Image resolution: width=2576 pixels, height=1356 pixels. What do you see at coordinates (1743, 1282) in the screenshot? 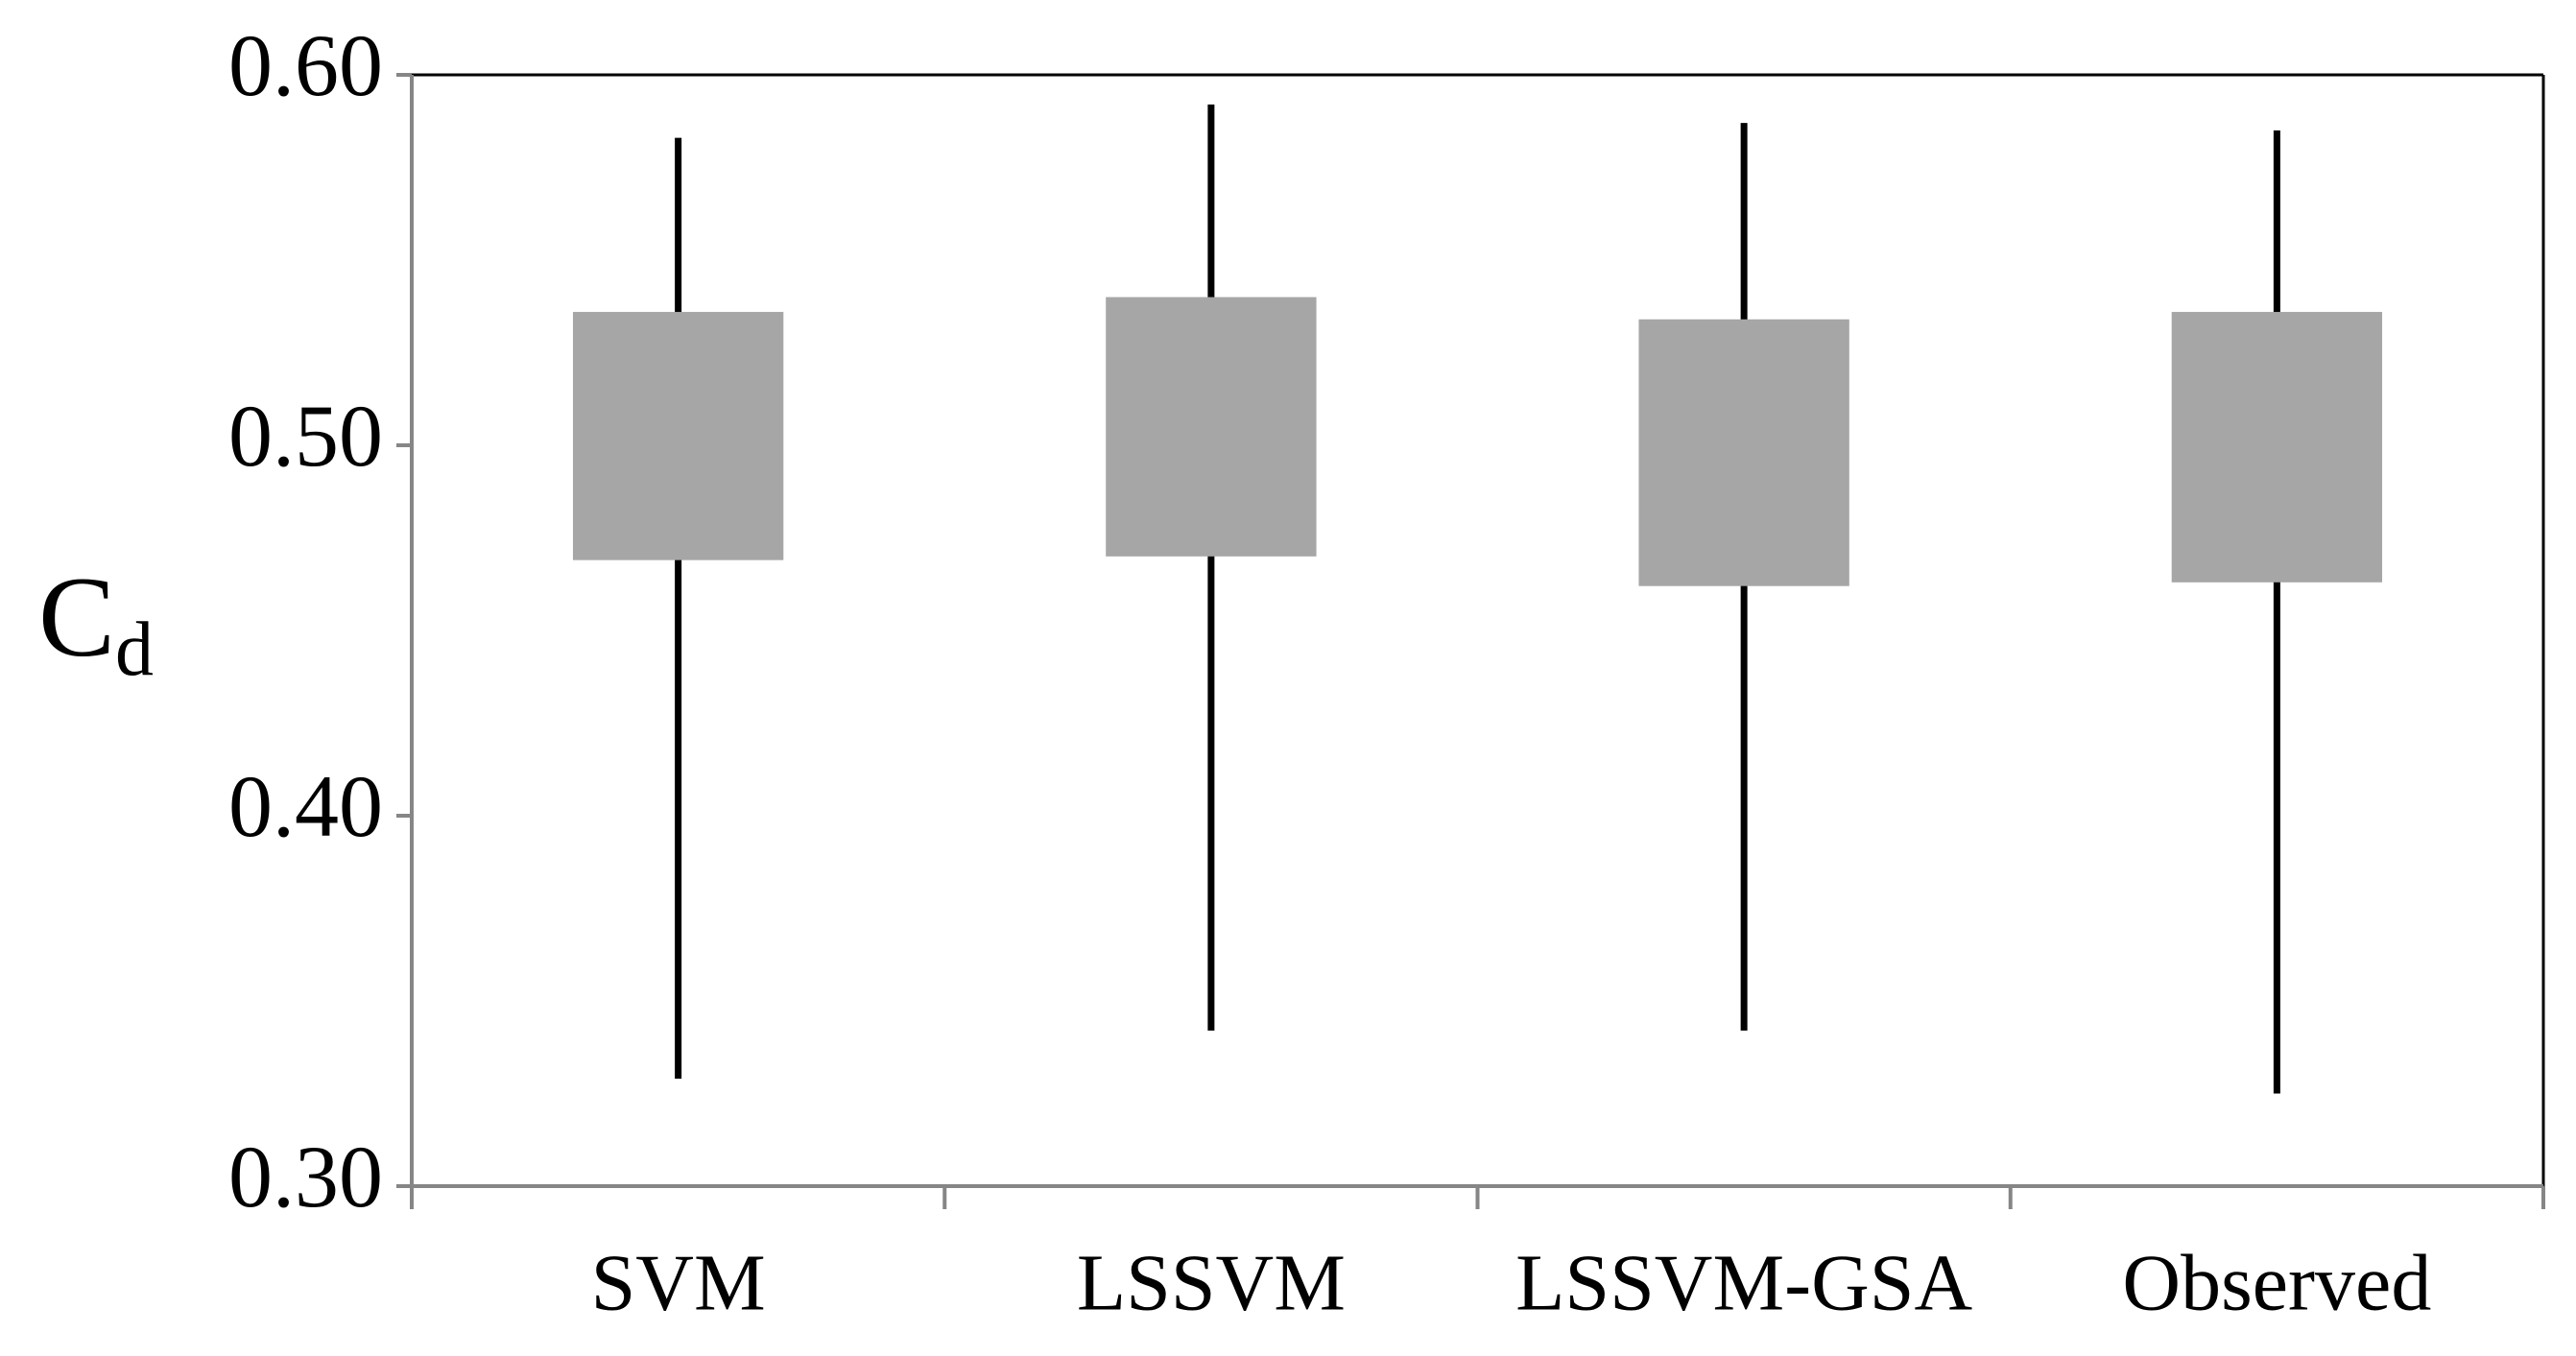
I see `x-tick-label: LSSVM-GSA` at bounding box center [1743, 1282].